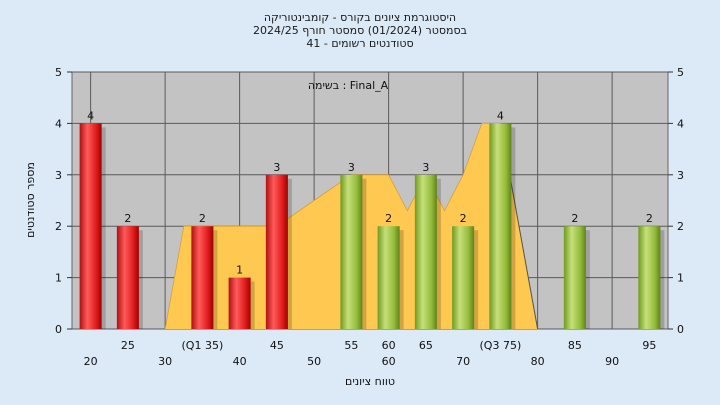 The image size is (720, 405). Describe the element at coordinates (30, 200) in the screenshot. I see `y-axis-label: מספר סטודנטים` at that location.